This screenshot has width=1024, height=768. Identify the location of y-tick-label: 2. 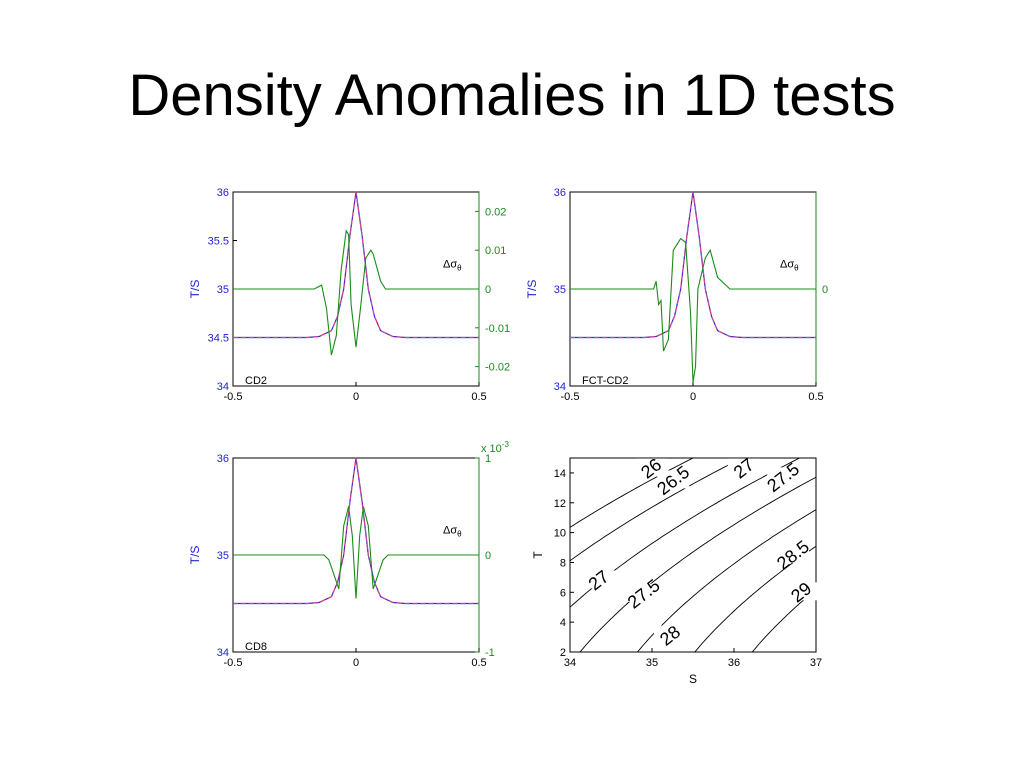
(563, 653).